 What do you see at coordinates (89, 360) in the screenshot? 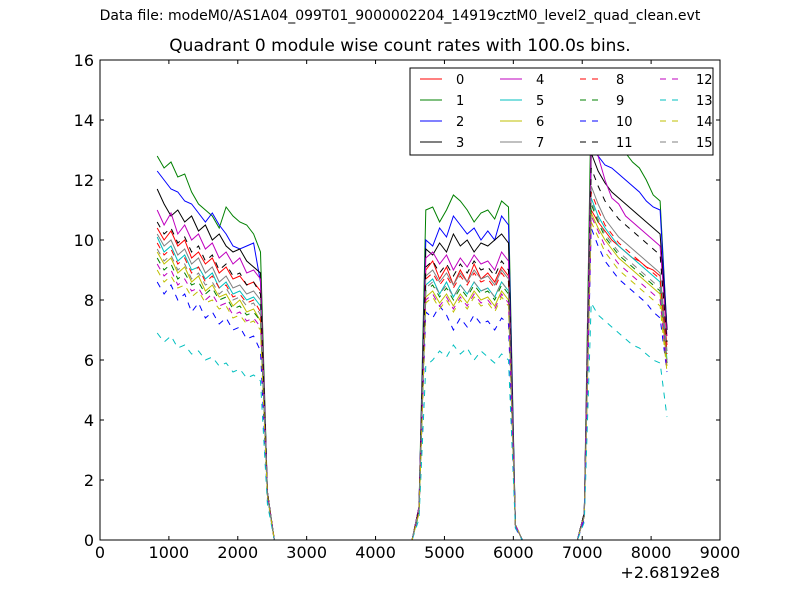
I see `y-tick-label: 6` at bounding box center [89, 360].